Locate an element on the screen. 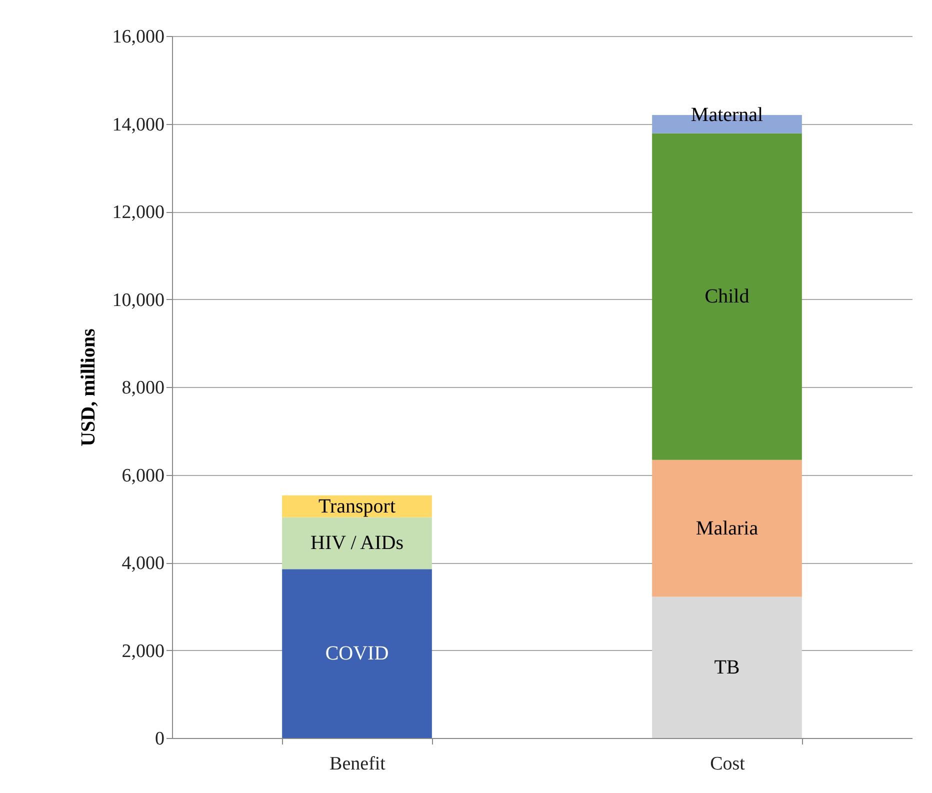 The height and width of the screenshot is (793, 932). y-tick-label: 6,000 is located at coordinates (143, 475).